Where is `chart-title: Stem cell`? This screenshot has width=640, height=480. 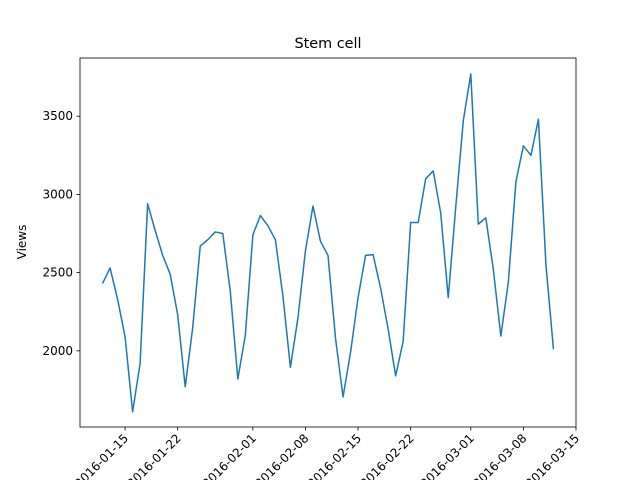
chart-title: Stem cell is located at coordinates (328, 44).